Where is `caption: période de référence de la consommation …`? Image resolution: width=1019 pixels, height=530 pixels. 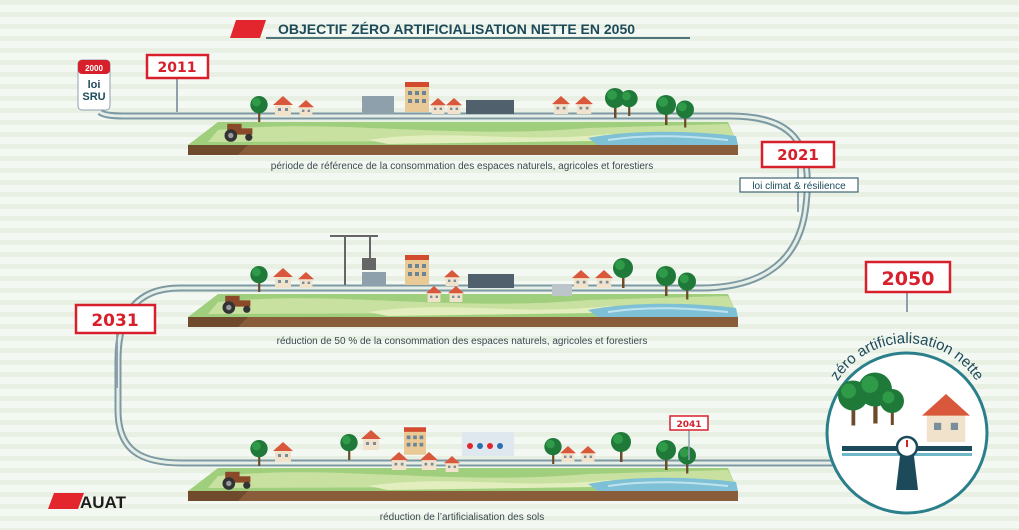
caption: période de référence de la consommation … is located at coordinates (462, 166).